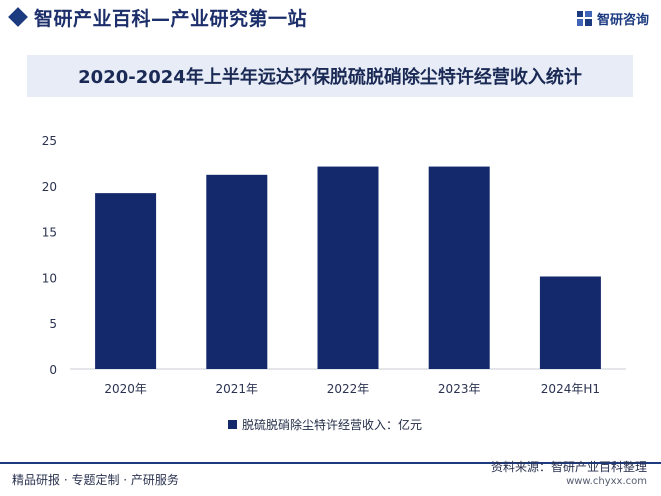 The width and height of the screenshot is (661, 496). I want to click on site-header-title: 智研产业百科—产业研究第一站, so click(171, 19).